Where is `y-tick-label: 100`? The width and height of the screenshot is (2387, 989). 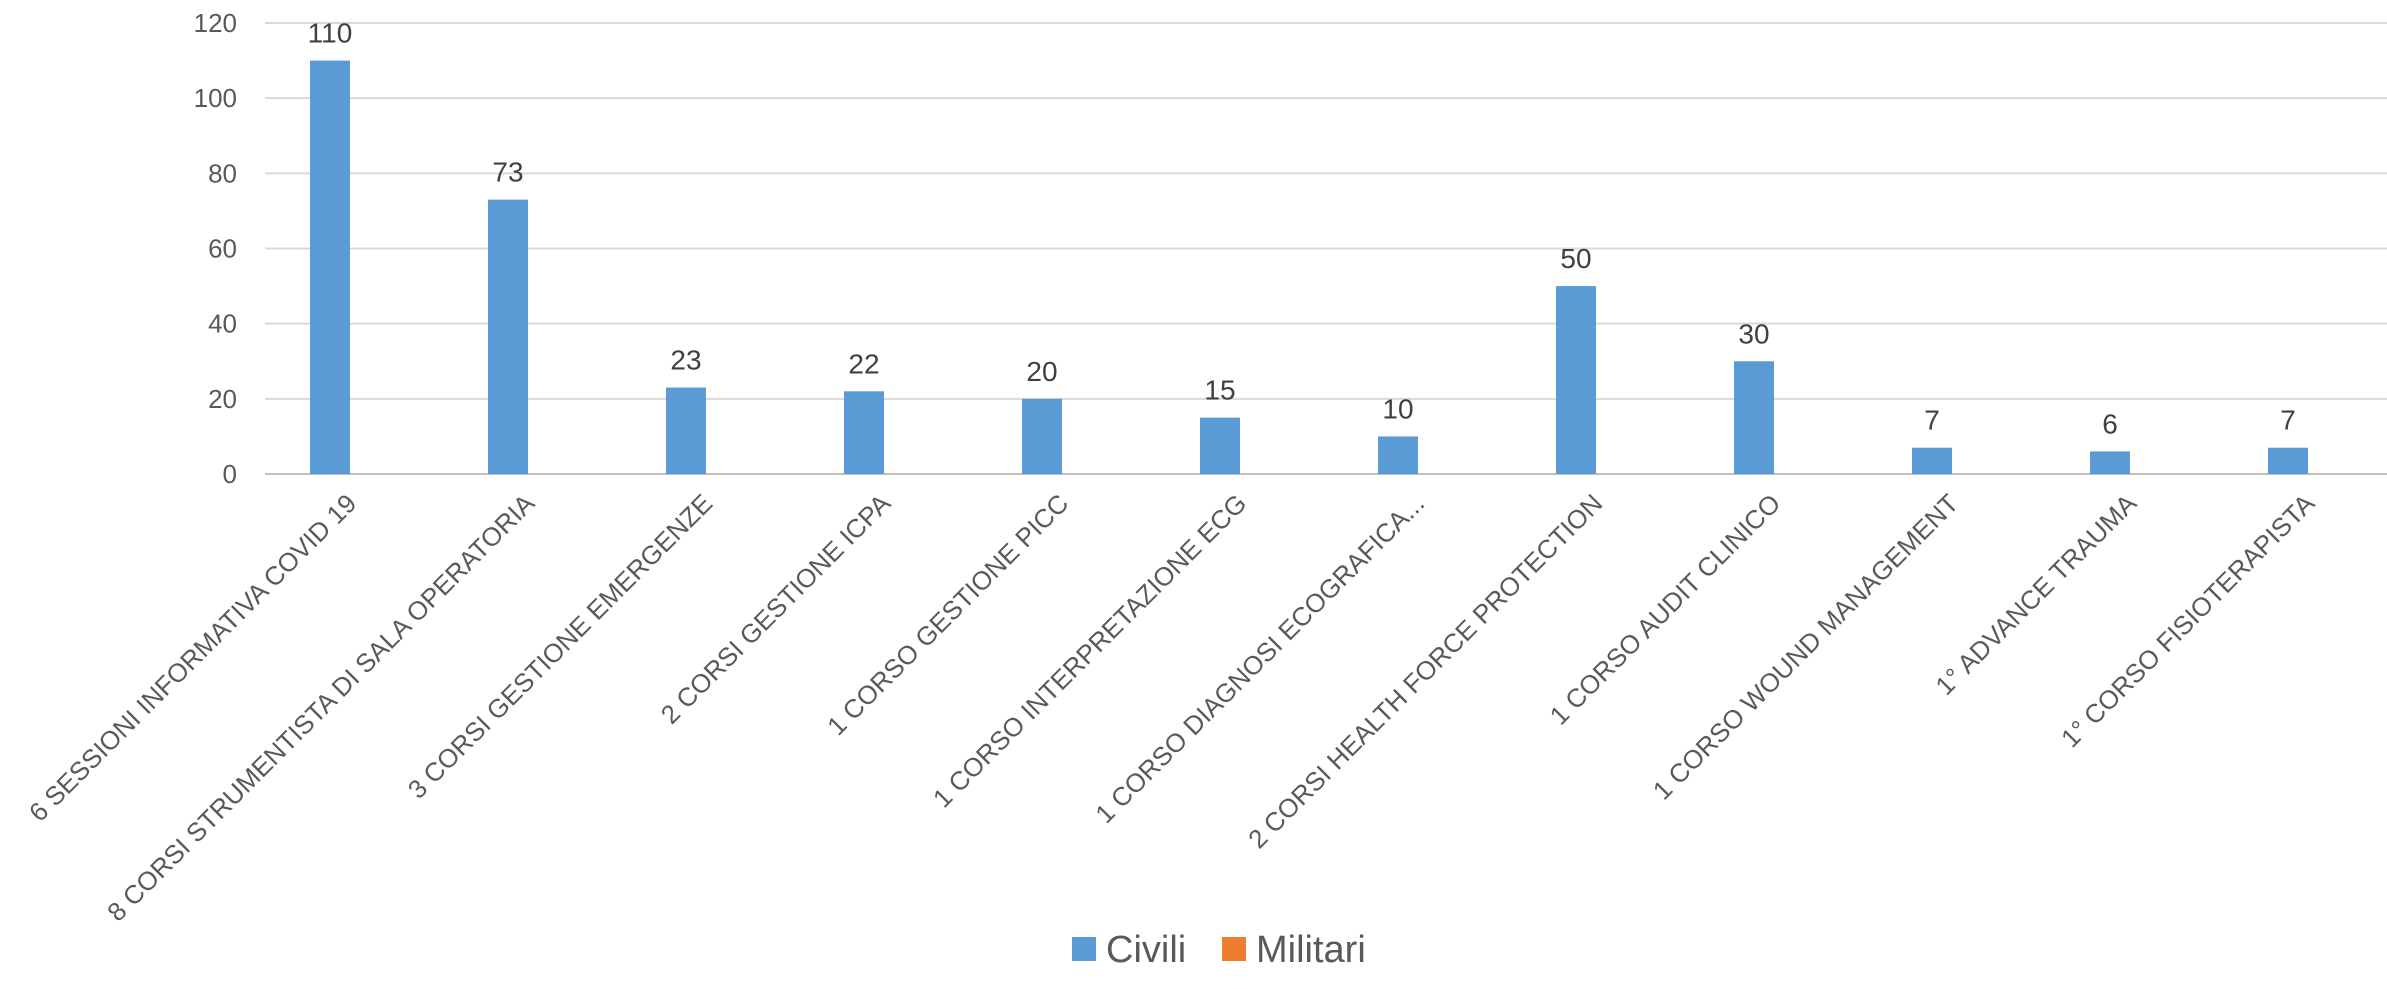
y-tick-label: 100 is located at coordinates (215, 98).